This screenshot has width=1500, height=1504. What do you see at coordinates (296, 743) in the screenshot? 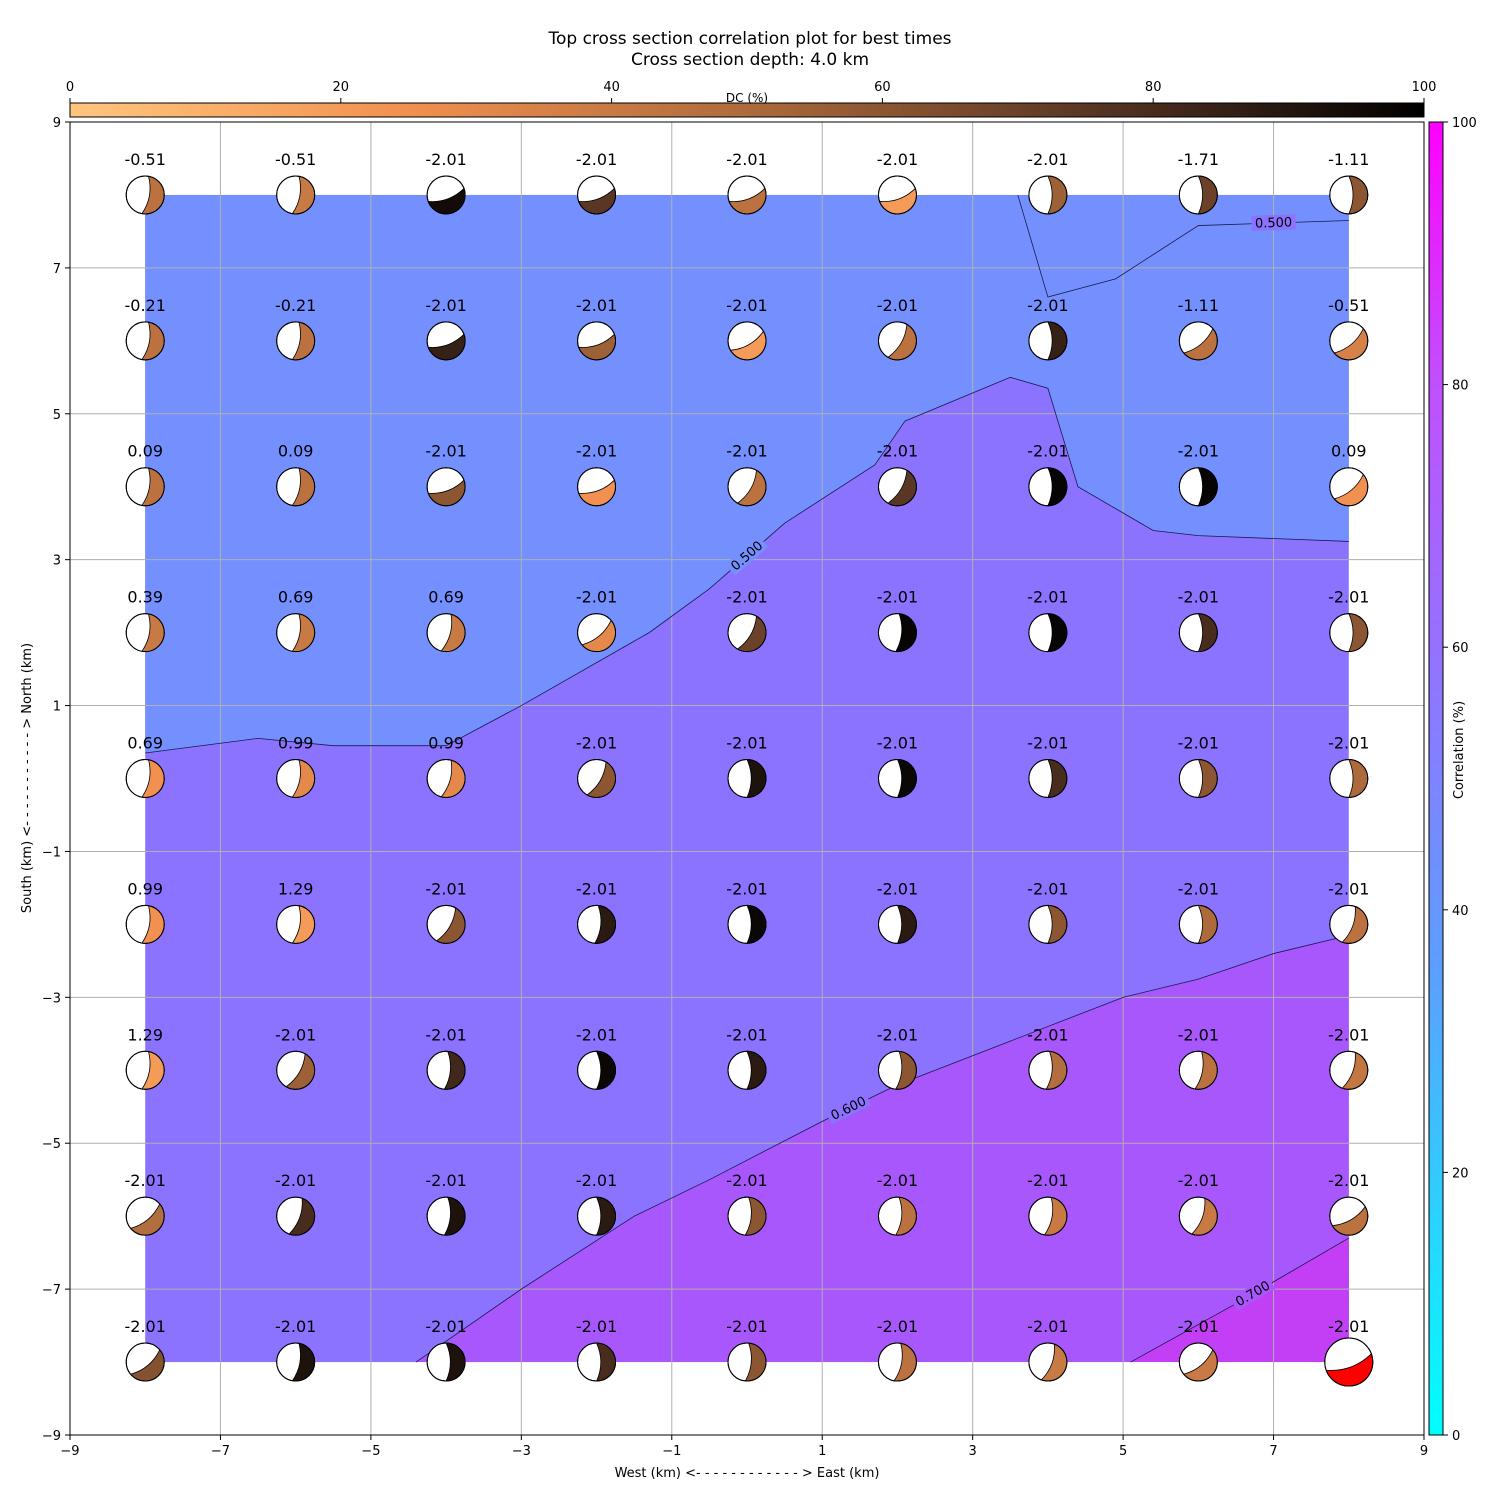
I see `point-value-label: 0.99` at bounding box center [296, 743].